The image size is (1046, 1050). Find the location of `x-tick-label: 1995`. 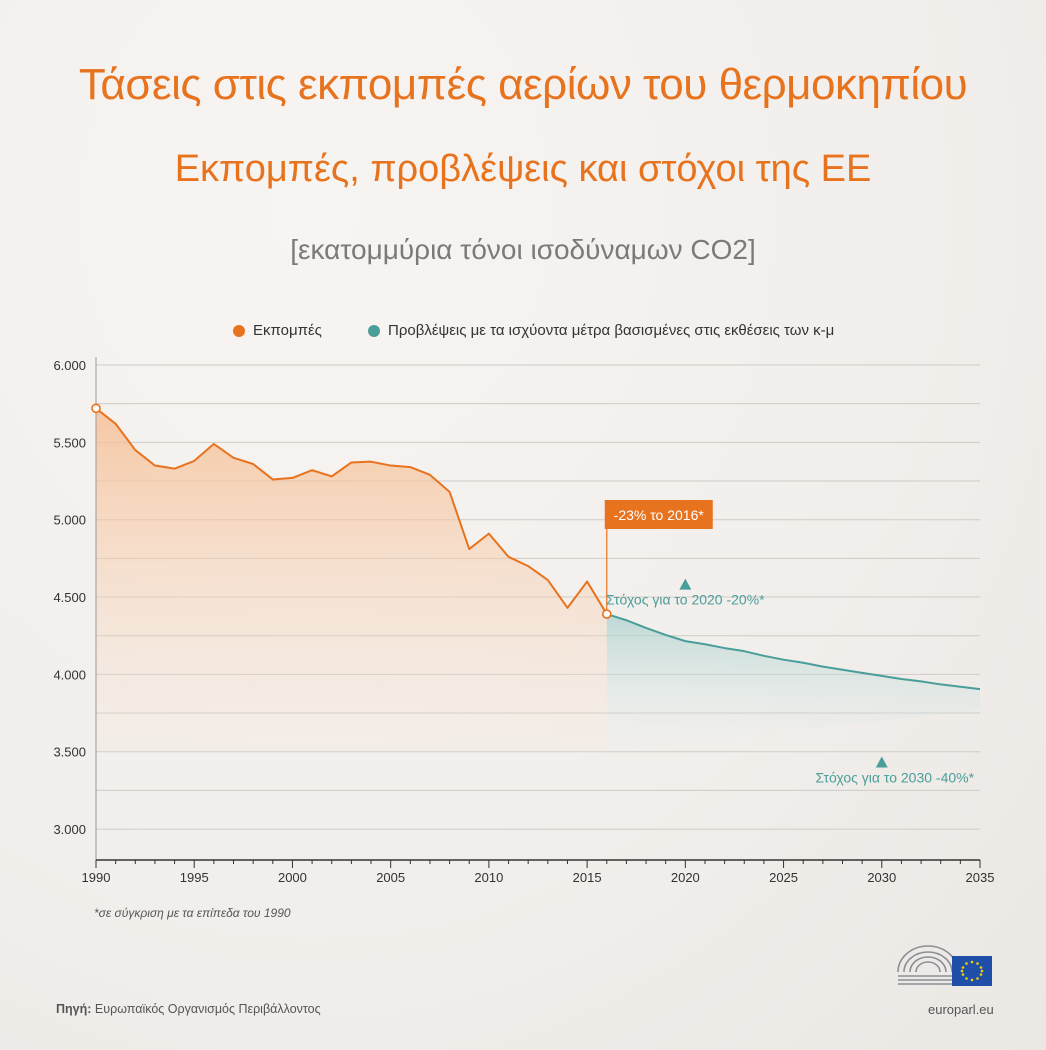

x-tick-label: 1995 is located at coordinates (194, 877).